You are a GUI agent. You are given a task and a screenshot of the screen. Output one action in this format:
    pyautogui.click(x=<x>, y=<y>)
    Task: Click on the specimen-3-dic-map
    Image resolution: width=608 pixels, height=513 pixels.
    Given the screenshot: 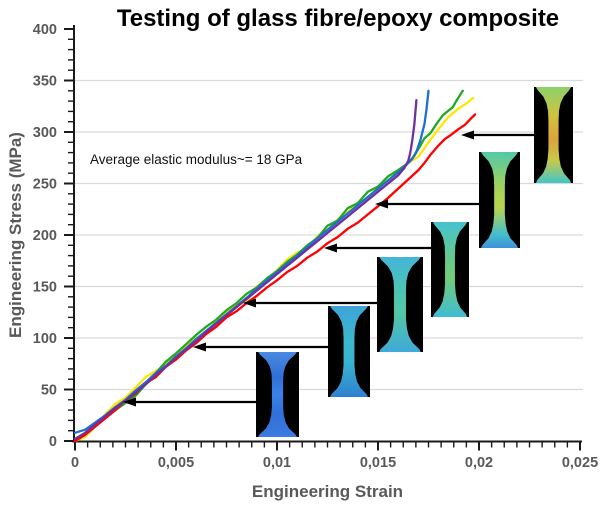 What is the action you would take?
    pyautogui.click(x=400, y=304)
    